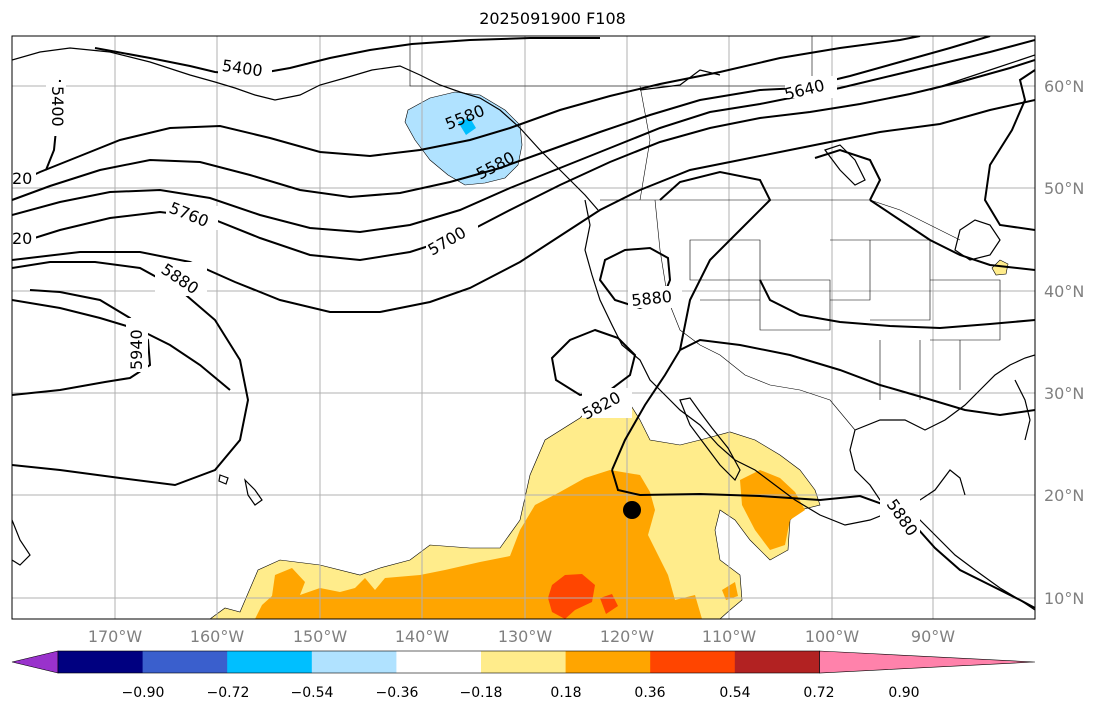  I want to click on lon-label: 140°W, so click(422, 636).